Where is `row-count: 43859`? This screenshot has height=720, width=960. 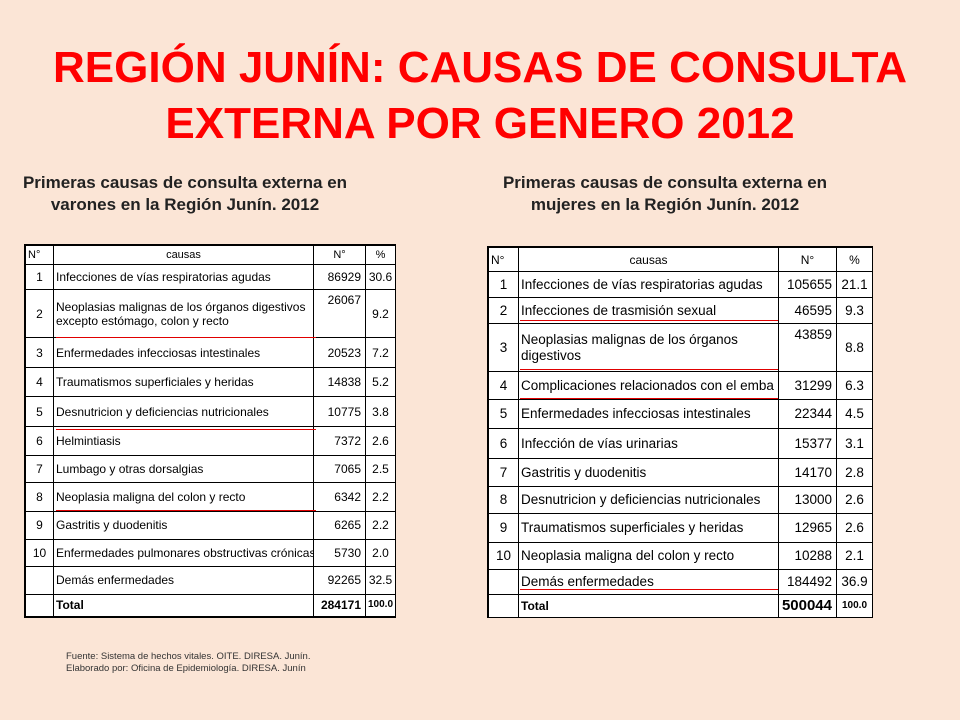
row-count: 43859 is located at coordinates (807, 347).